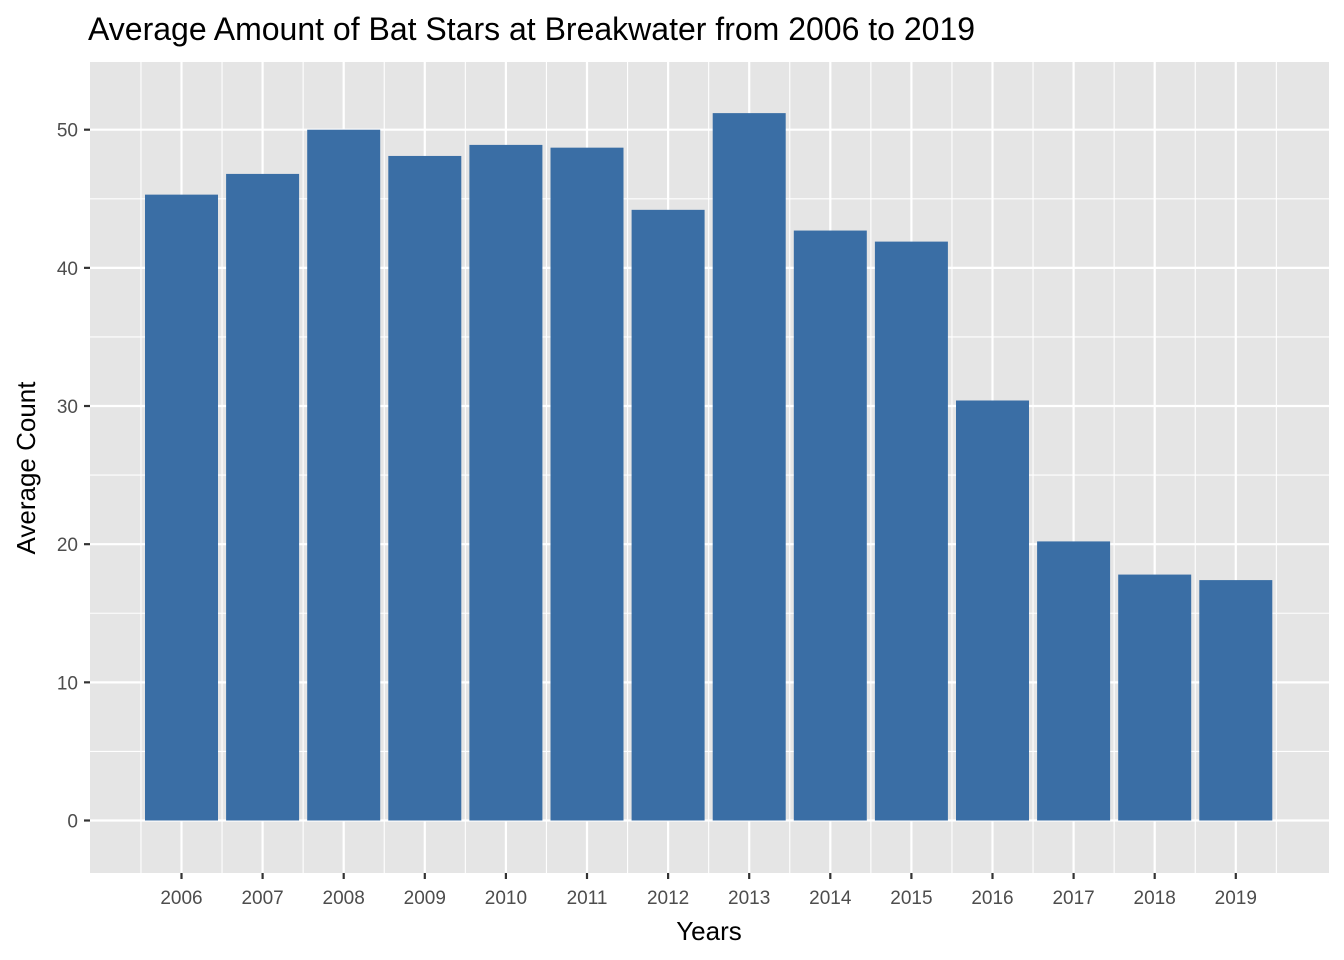  I want to click on bar-2014, so click(830, 525).